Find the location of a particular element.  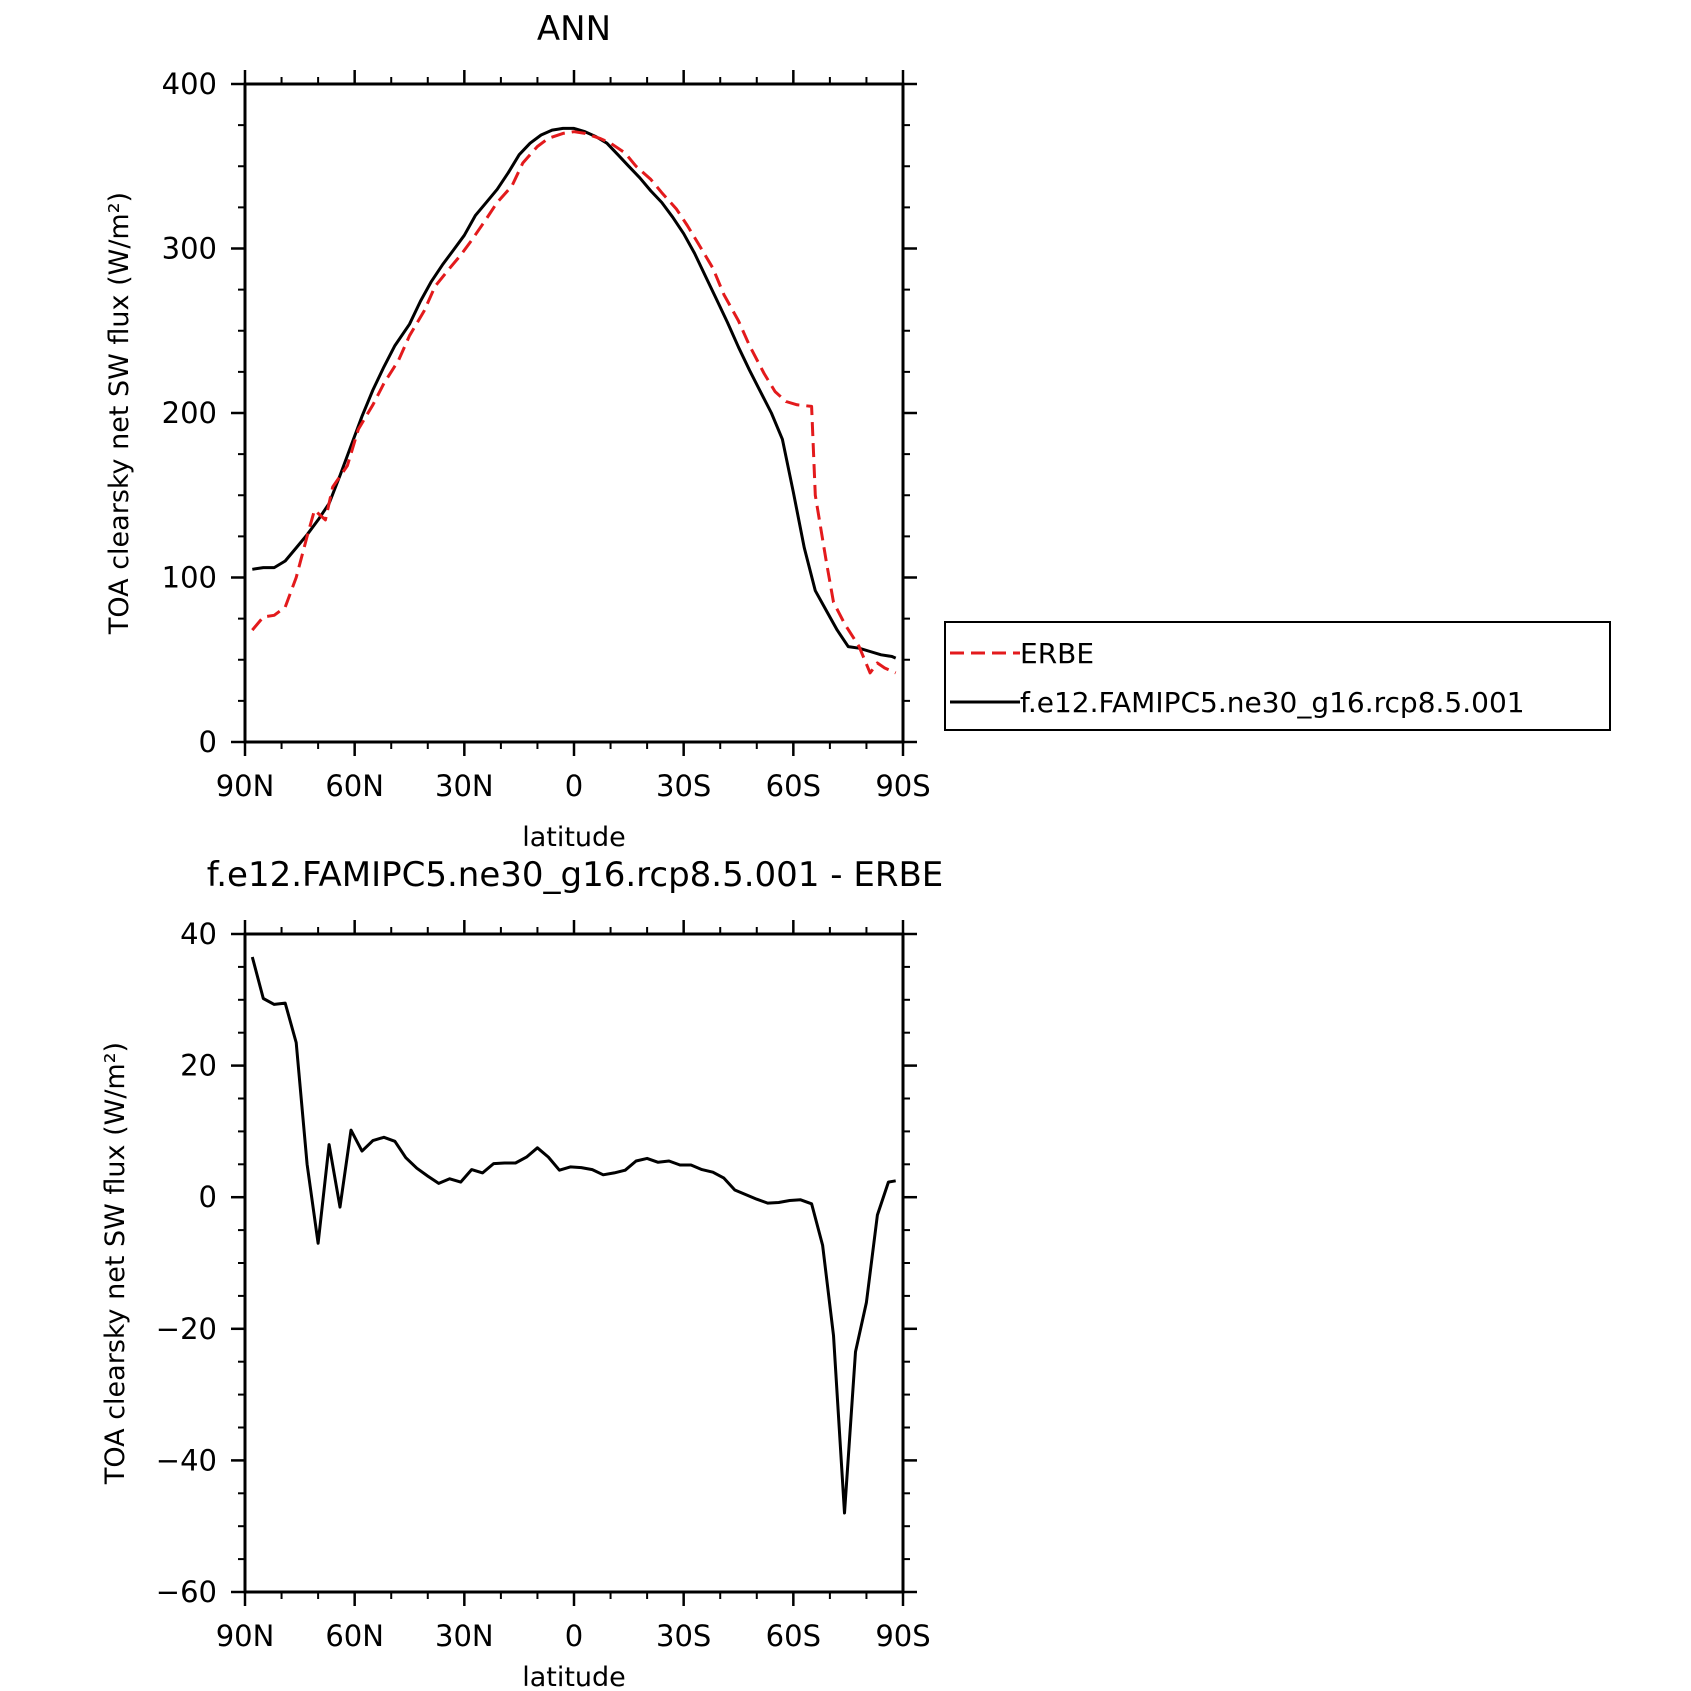

bottom-y-tick-label: 20 is located at coordinates (198, 1066).